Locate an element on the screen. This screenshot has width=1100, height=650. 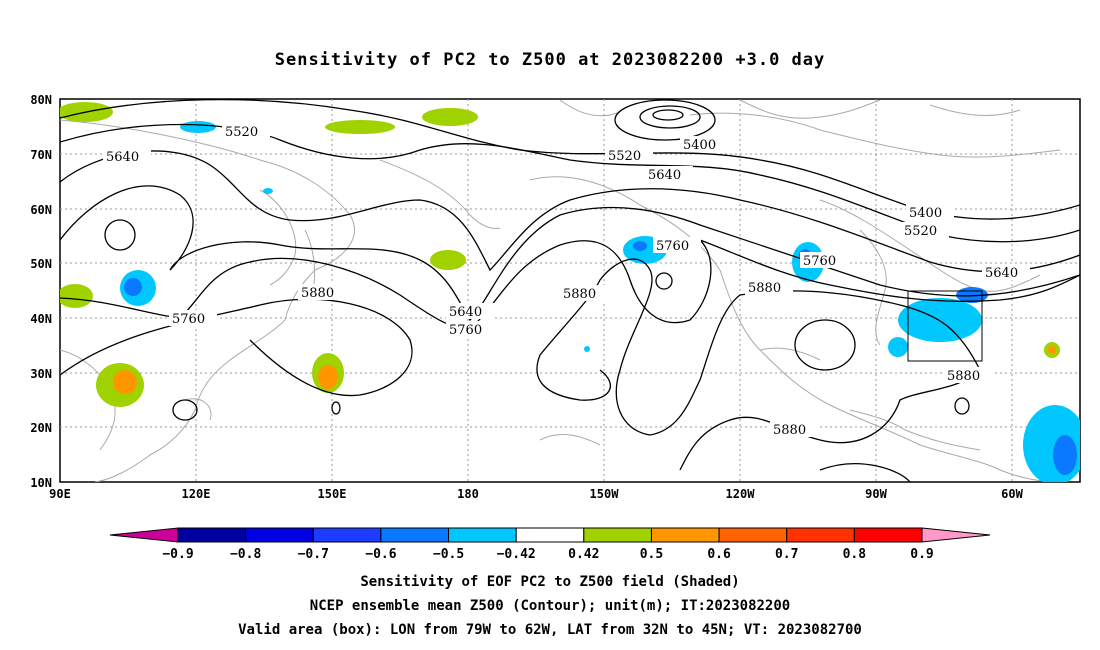
lat-label: 30N is located at coordinates (41, 374).